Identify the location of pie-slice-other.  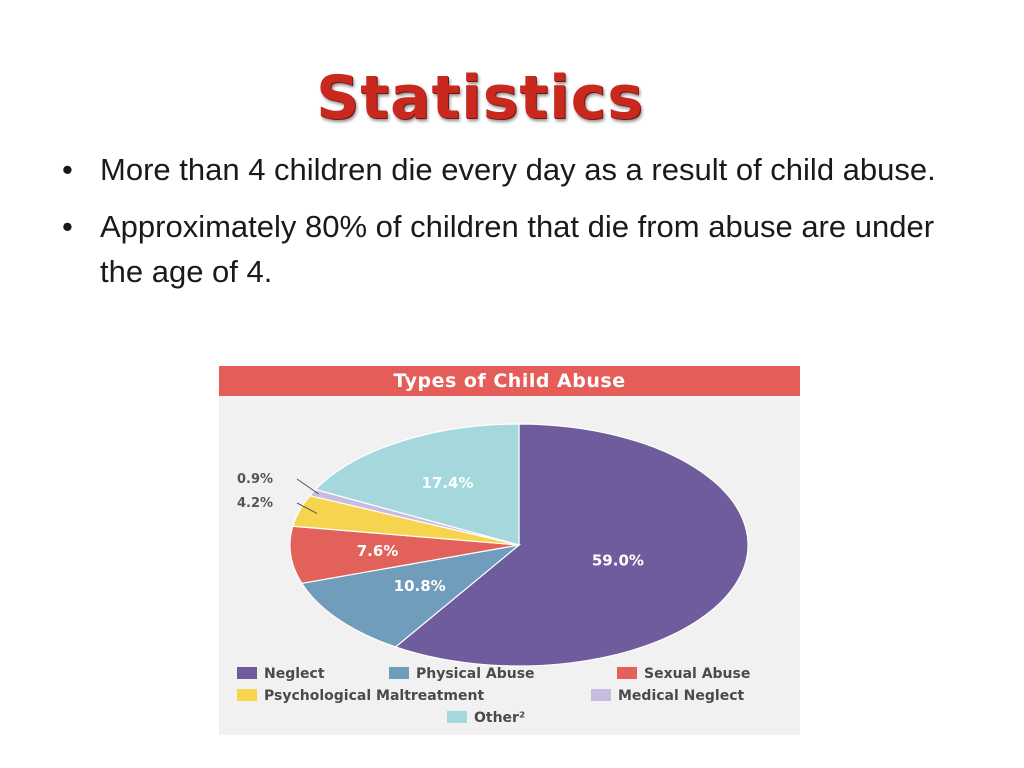
(417, 484).